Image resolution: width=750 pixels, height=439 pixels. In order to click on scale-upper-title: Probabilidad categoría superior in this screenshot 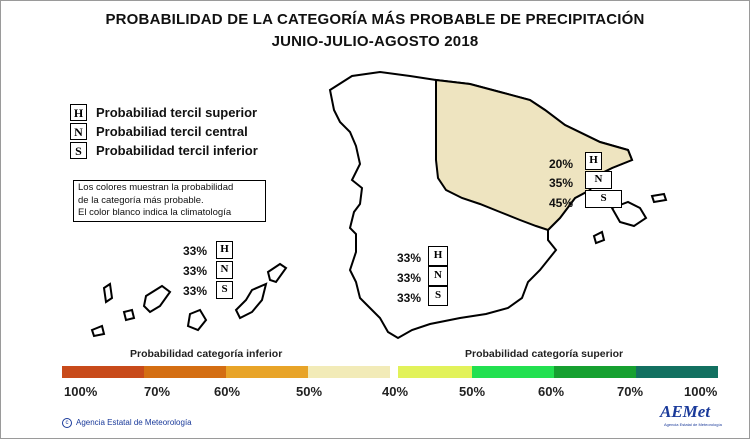, I will do `click(544, 354)`.